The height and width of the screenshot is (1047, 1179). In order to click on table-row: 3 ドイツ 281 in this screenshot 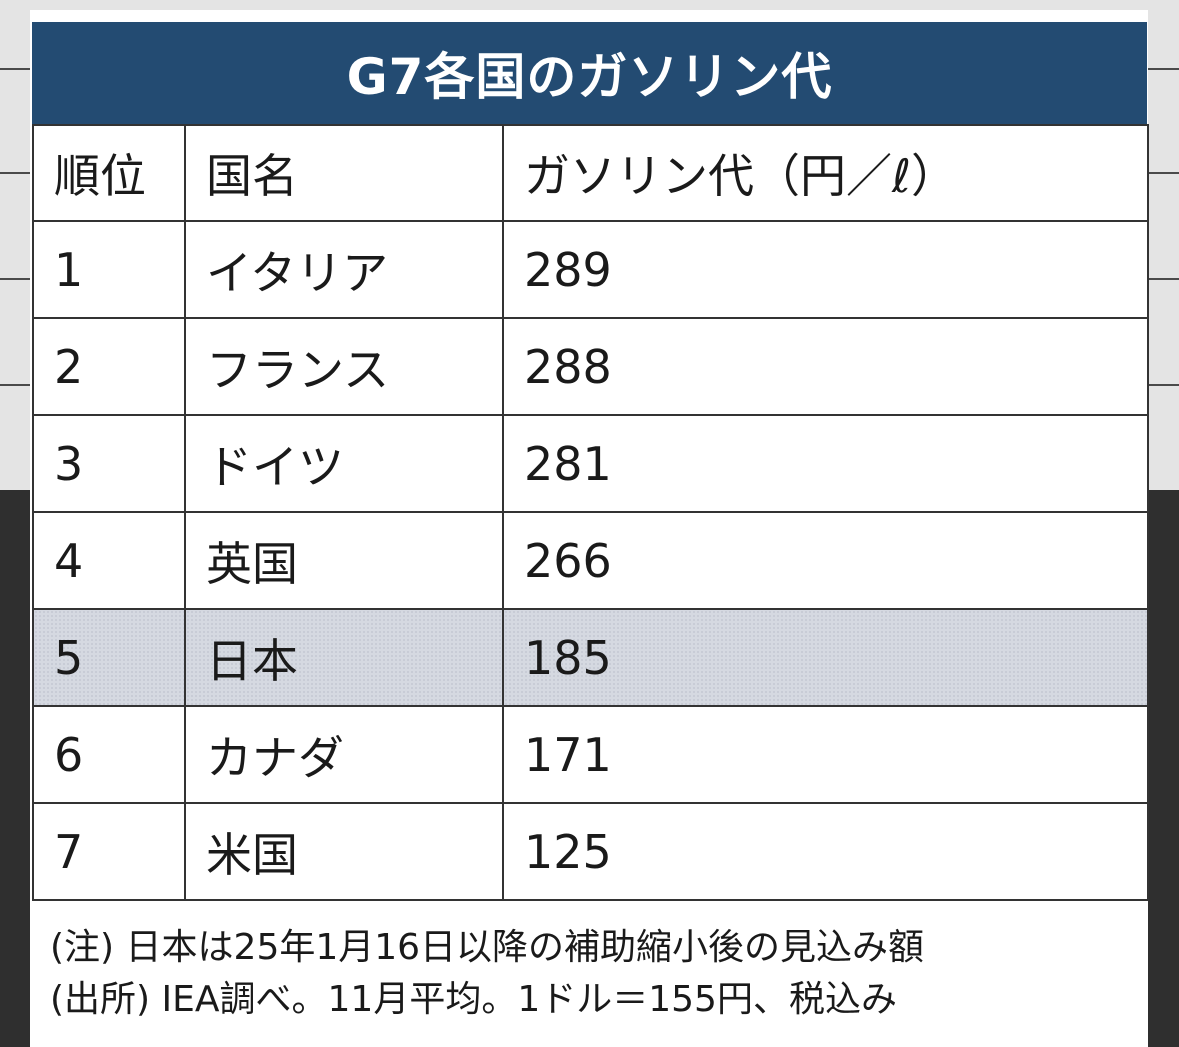, I will do `click(590, 463)`.